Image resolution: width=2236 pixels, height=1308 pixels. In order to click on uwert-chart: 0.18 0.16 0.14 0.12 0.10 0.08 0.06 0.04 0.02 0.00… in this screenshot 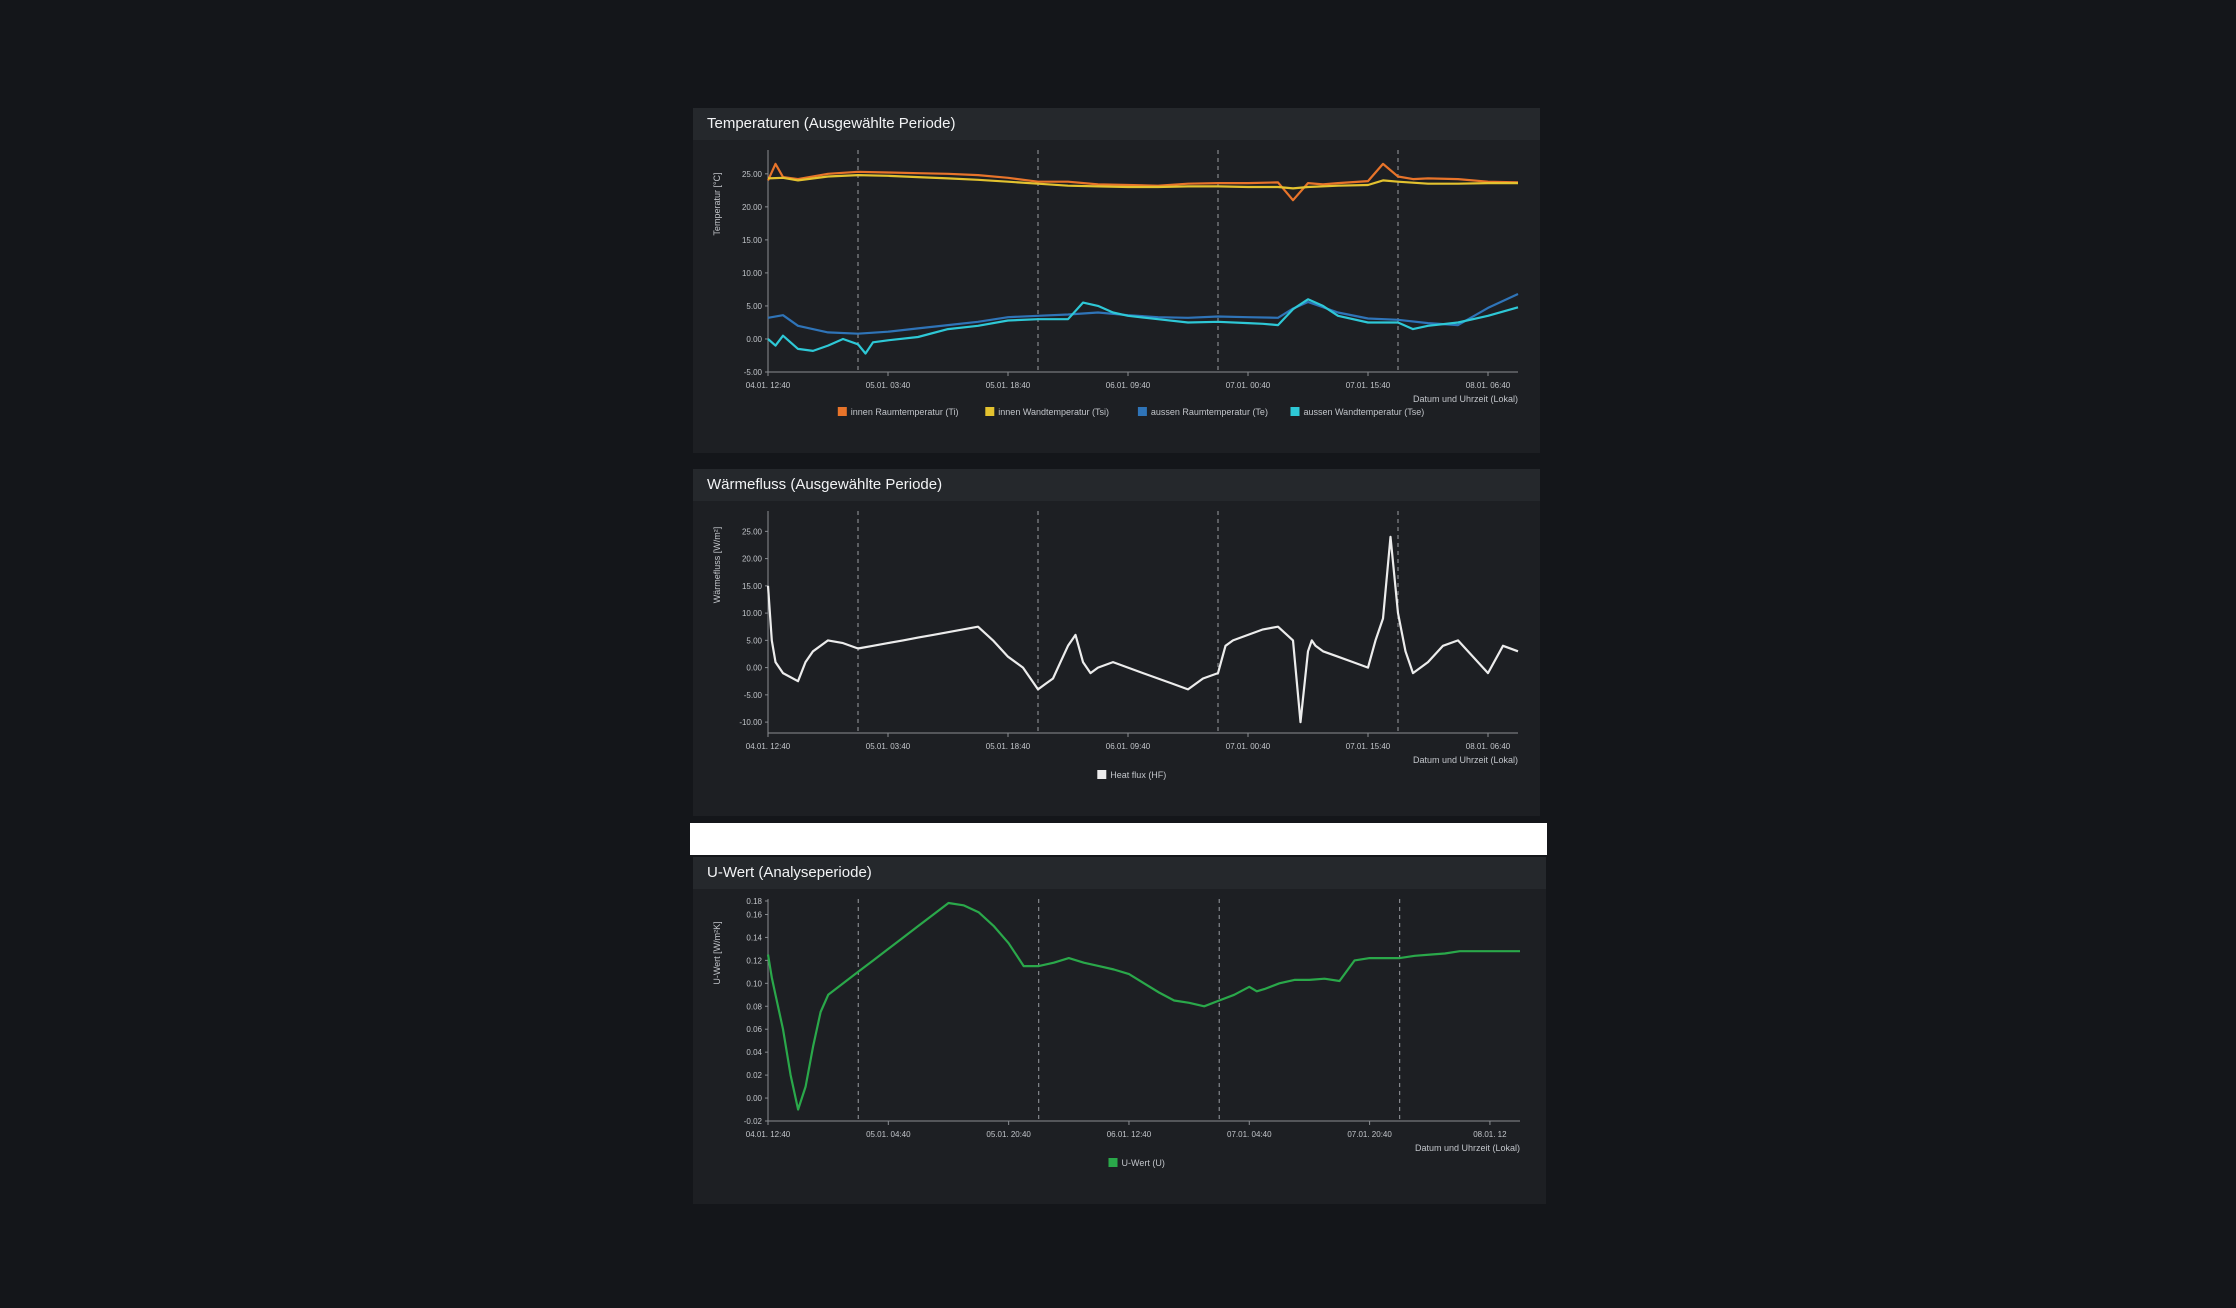, I will do `click(1116, 1032)`.